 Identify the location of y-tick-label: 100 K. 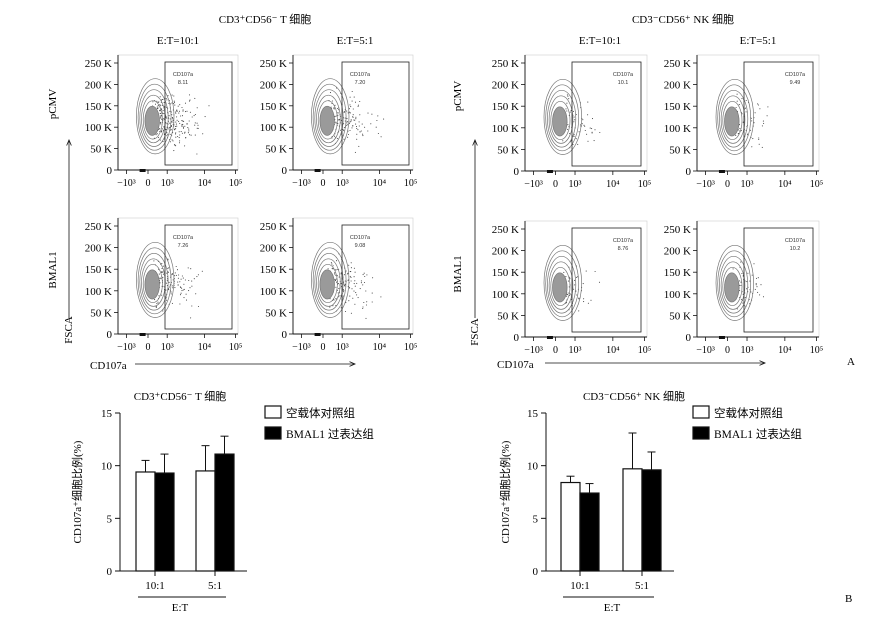
(505, 295).